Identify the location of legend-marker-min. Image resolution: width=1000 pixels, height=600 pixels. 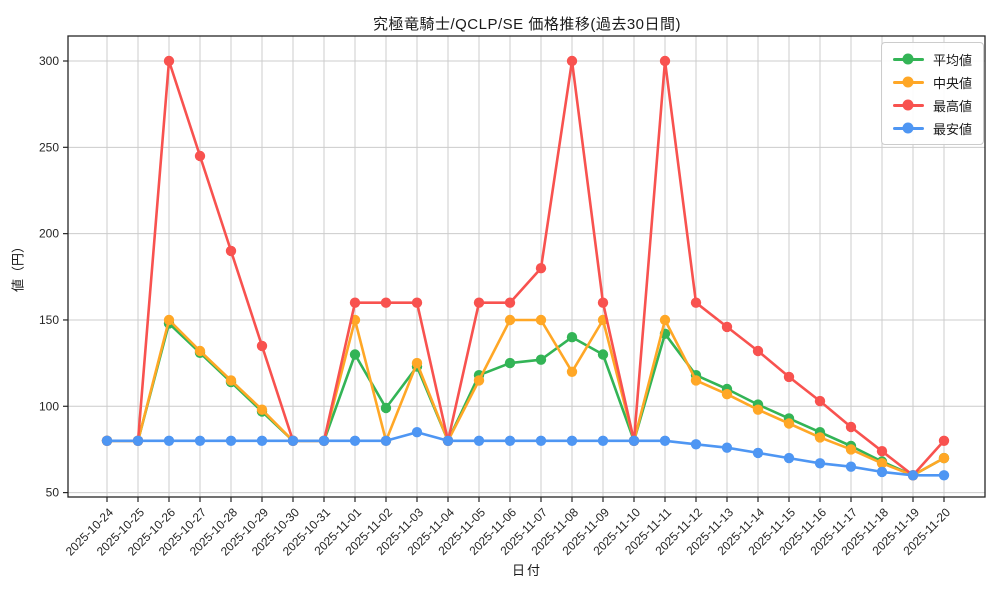
(908, 128).